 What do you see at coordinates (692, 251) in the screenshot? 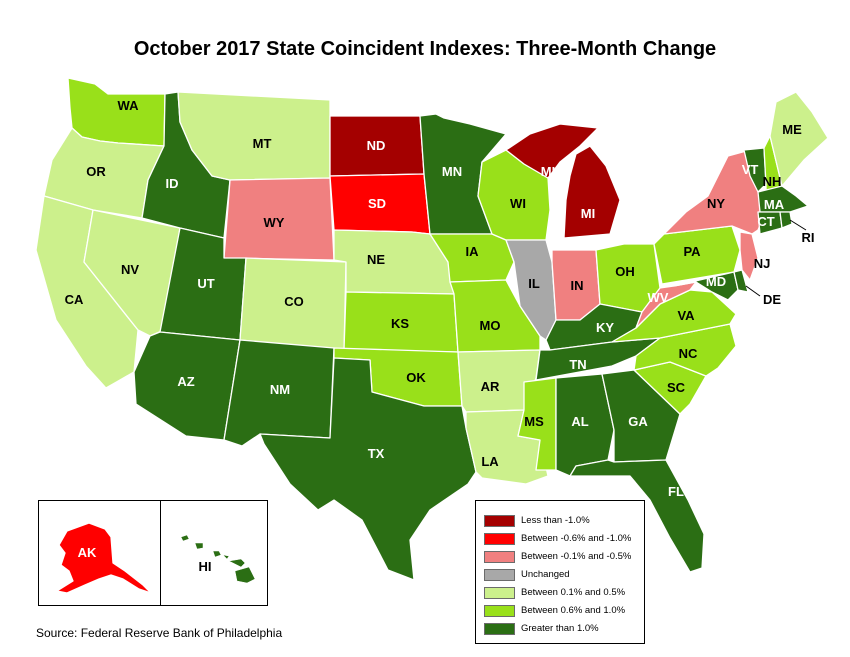
I see `label-pa: PA` at bounding box center [692, 251].